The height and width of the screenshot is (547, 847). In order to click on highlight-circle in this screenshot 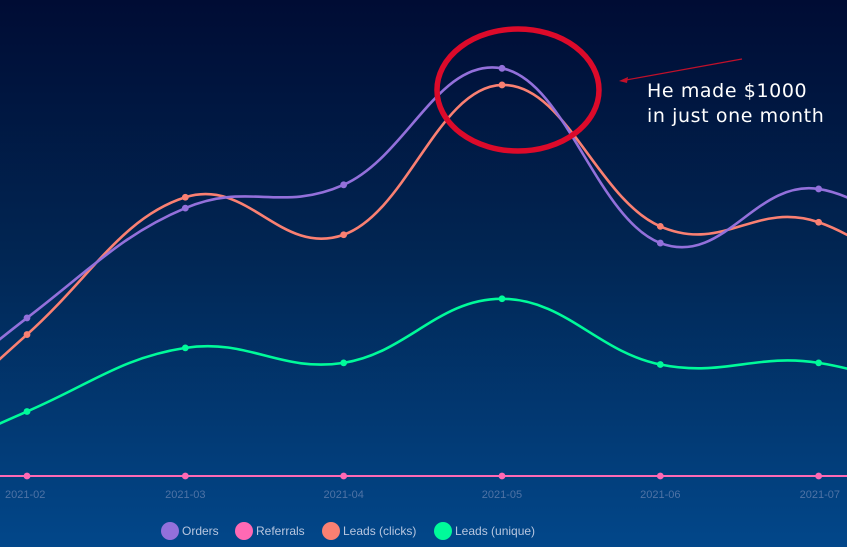, I will do `click(518, 90)`.